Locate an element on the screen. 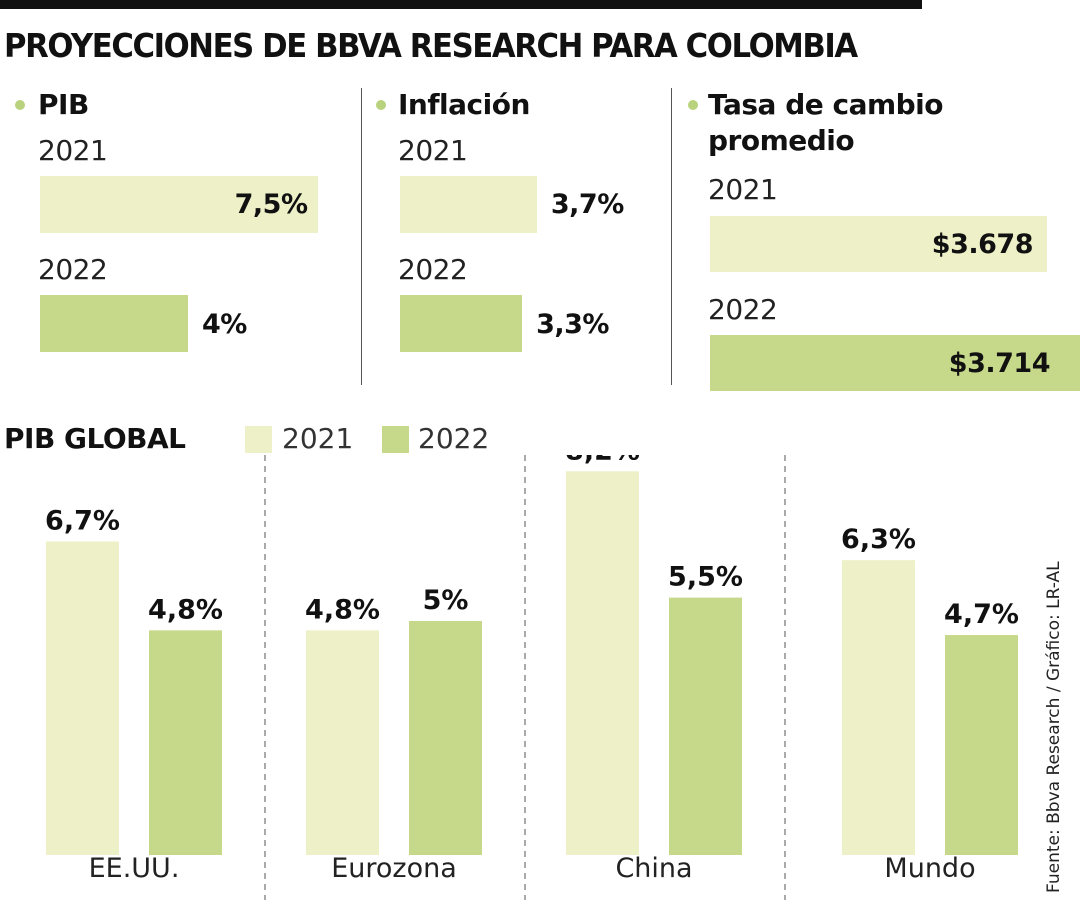 This screenshot has width=1080, height=900. inflacion-value-2021: 3,7% is located at coordinates (587, 204).